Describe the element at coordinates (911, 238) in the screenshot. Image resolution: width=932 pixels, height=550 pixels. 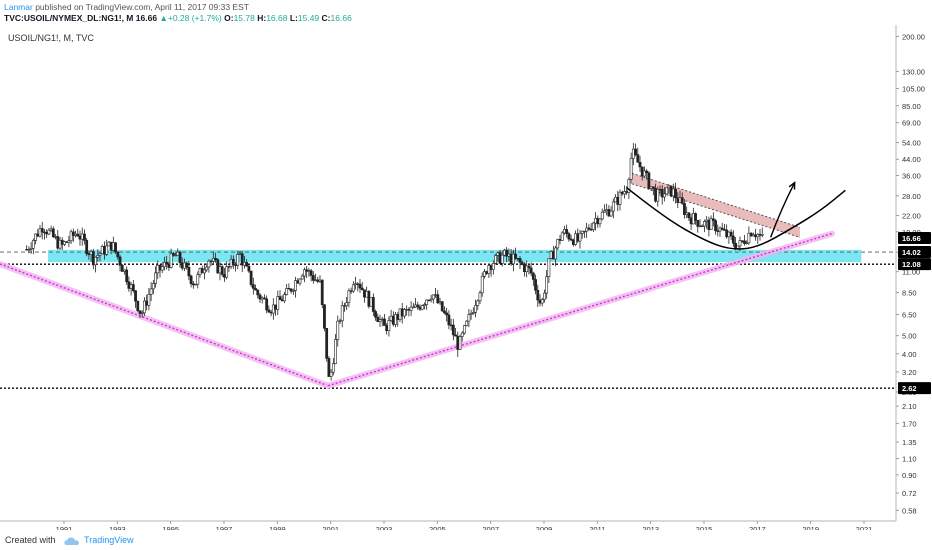
I see `price-badge-label: 16.66` at that location.